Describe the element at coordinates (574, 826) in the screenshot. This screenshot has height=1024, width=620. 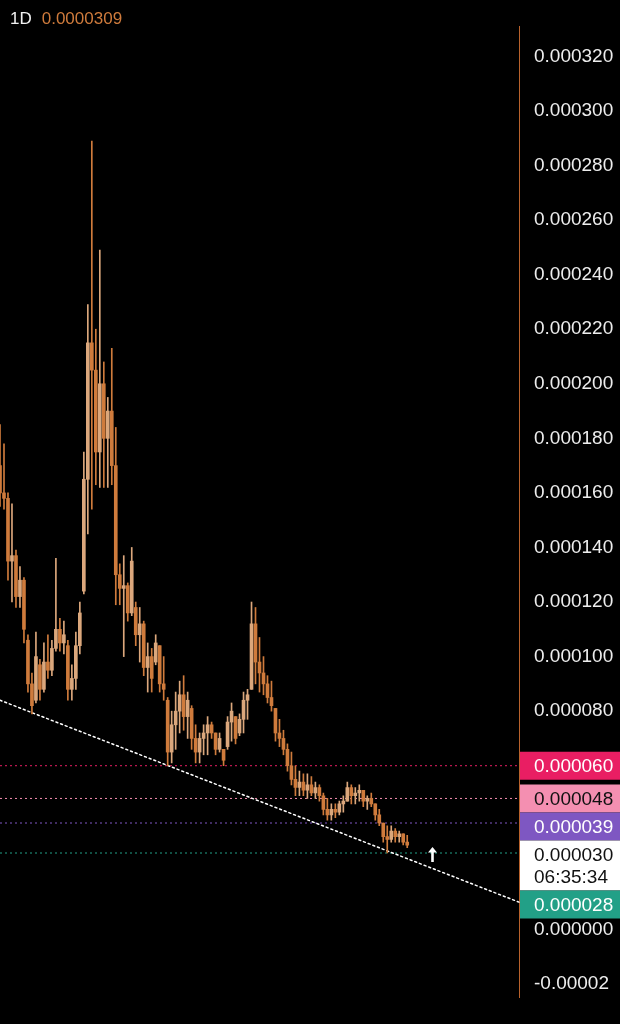
I see `ref-line-label: 0.000039` at that location.